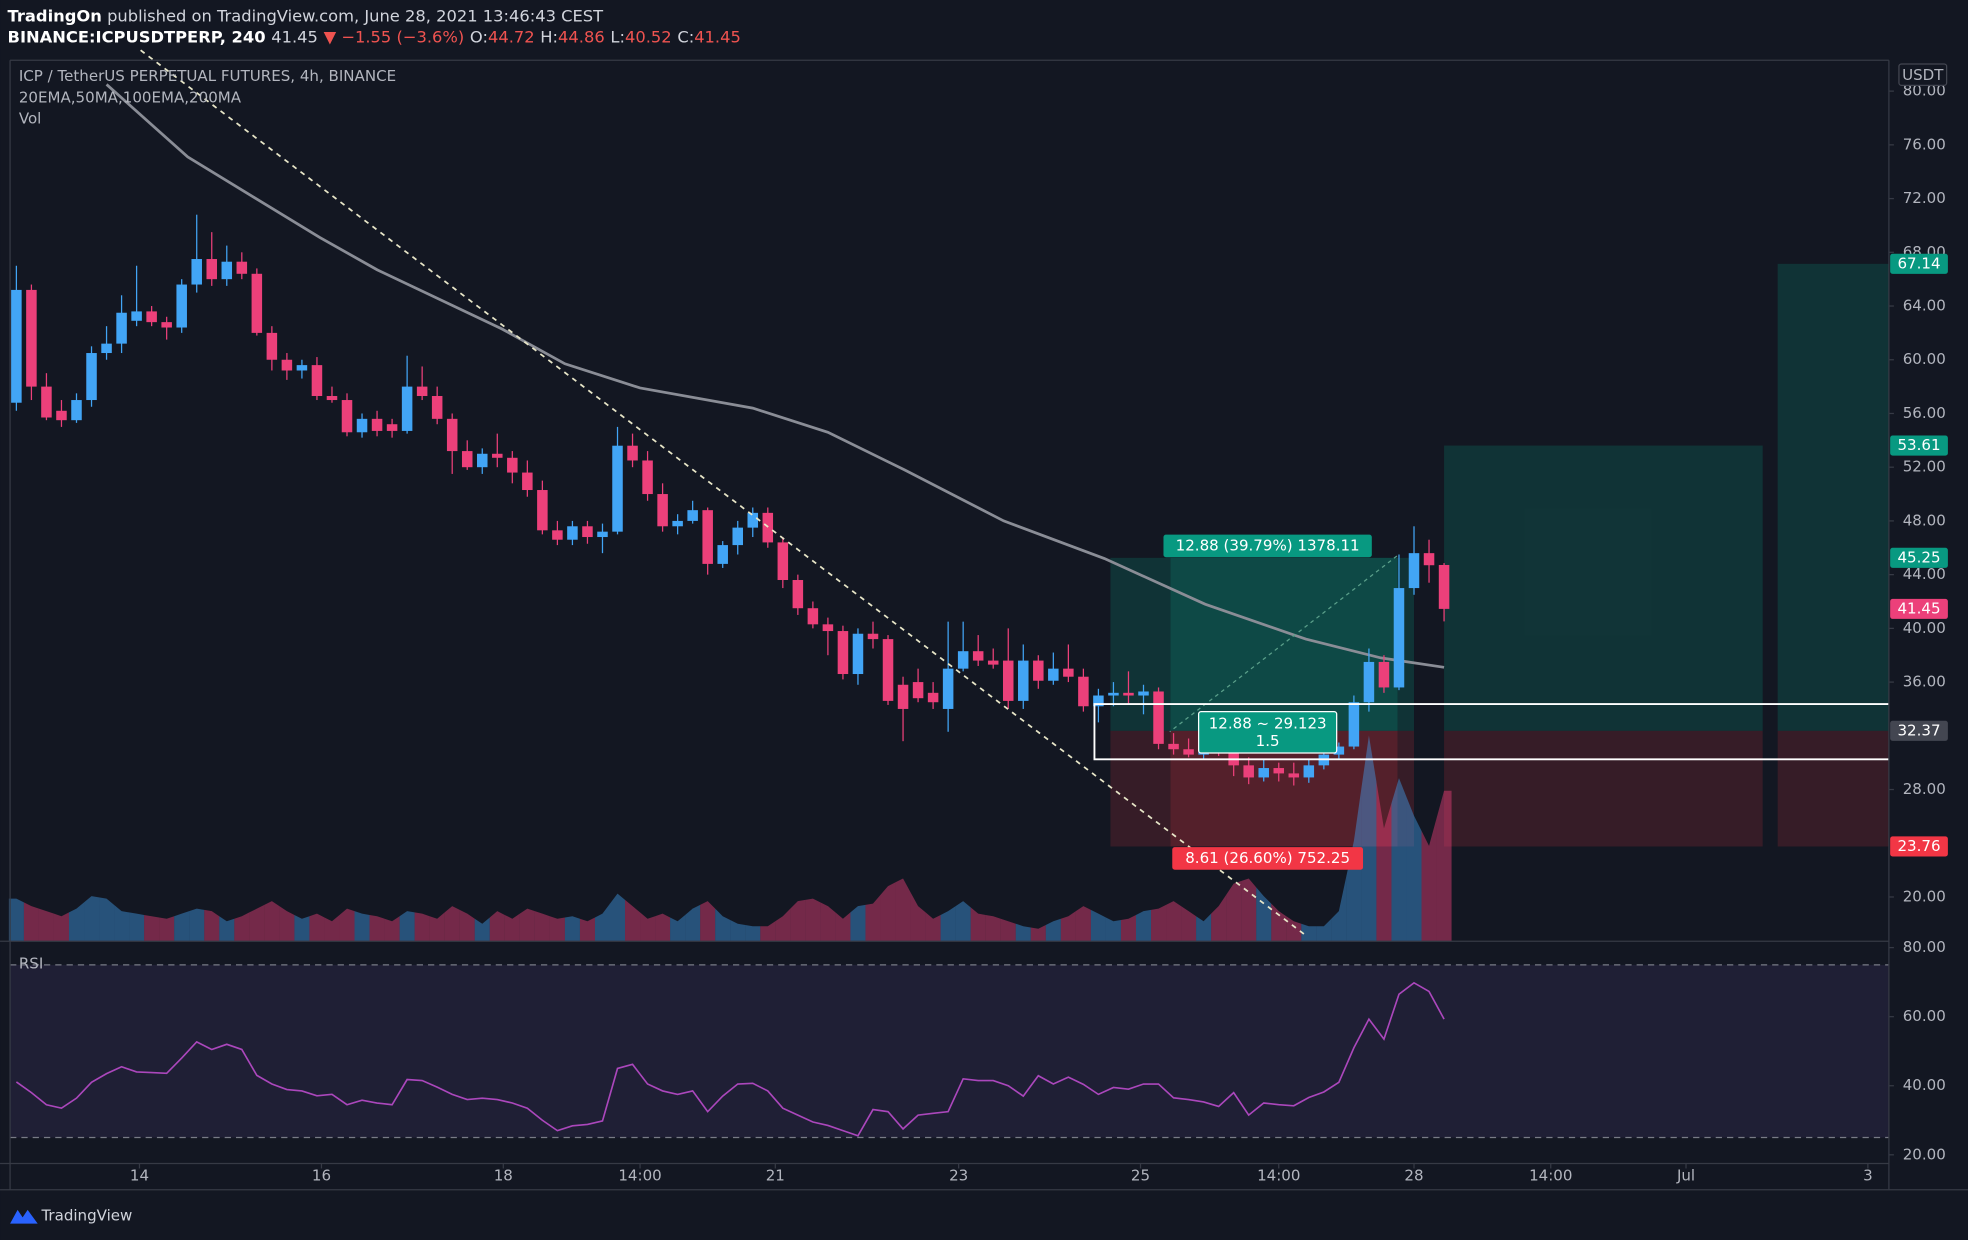 The image size is (1968, 1240). Describe the element at coordinates (1924, 520) in the screenshot. I see `y-tick-label: 48.00` at that location.